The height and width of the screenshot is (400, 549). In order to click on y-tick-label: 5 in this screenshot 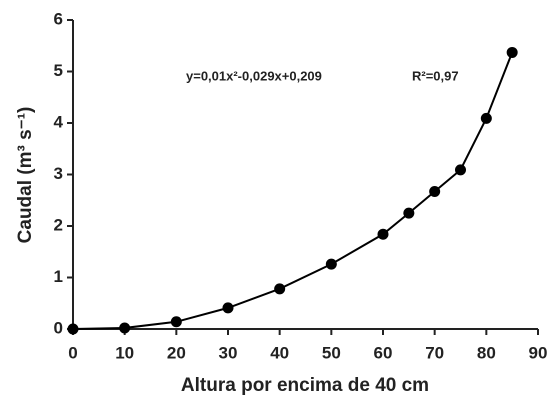, I will do `click(58, 70)`.